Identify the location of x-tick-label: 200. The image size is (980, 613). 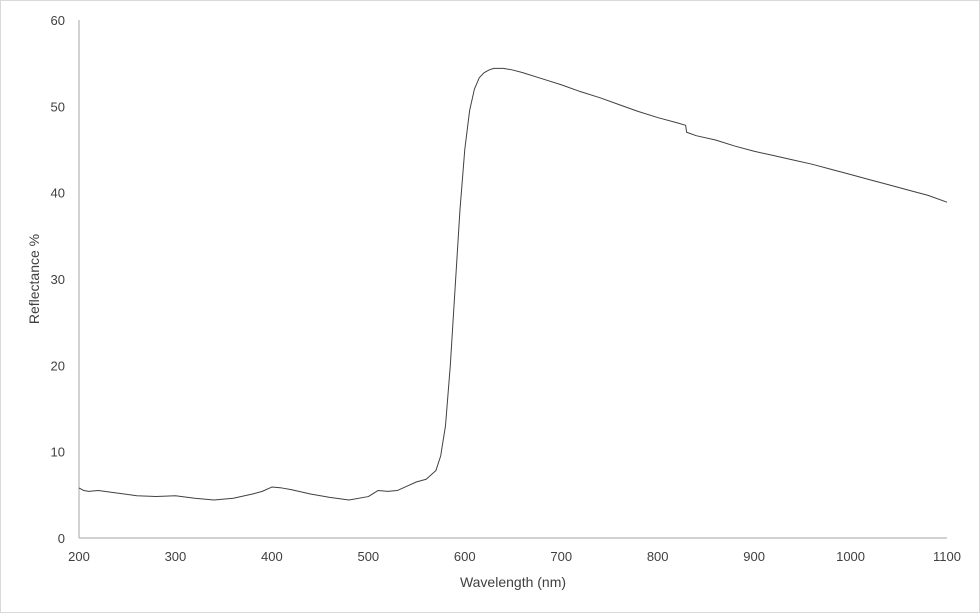
(79, 556).